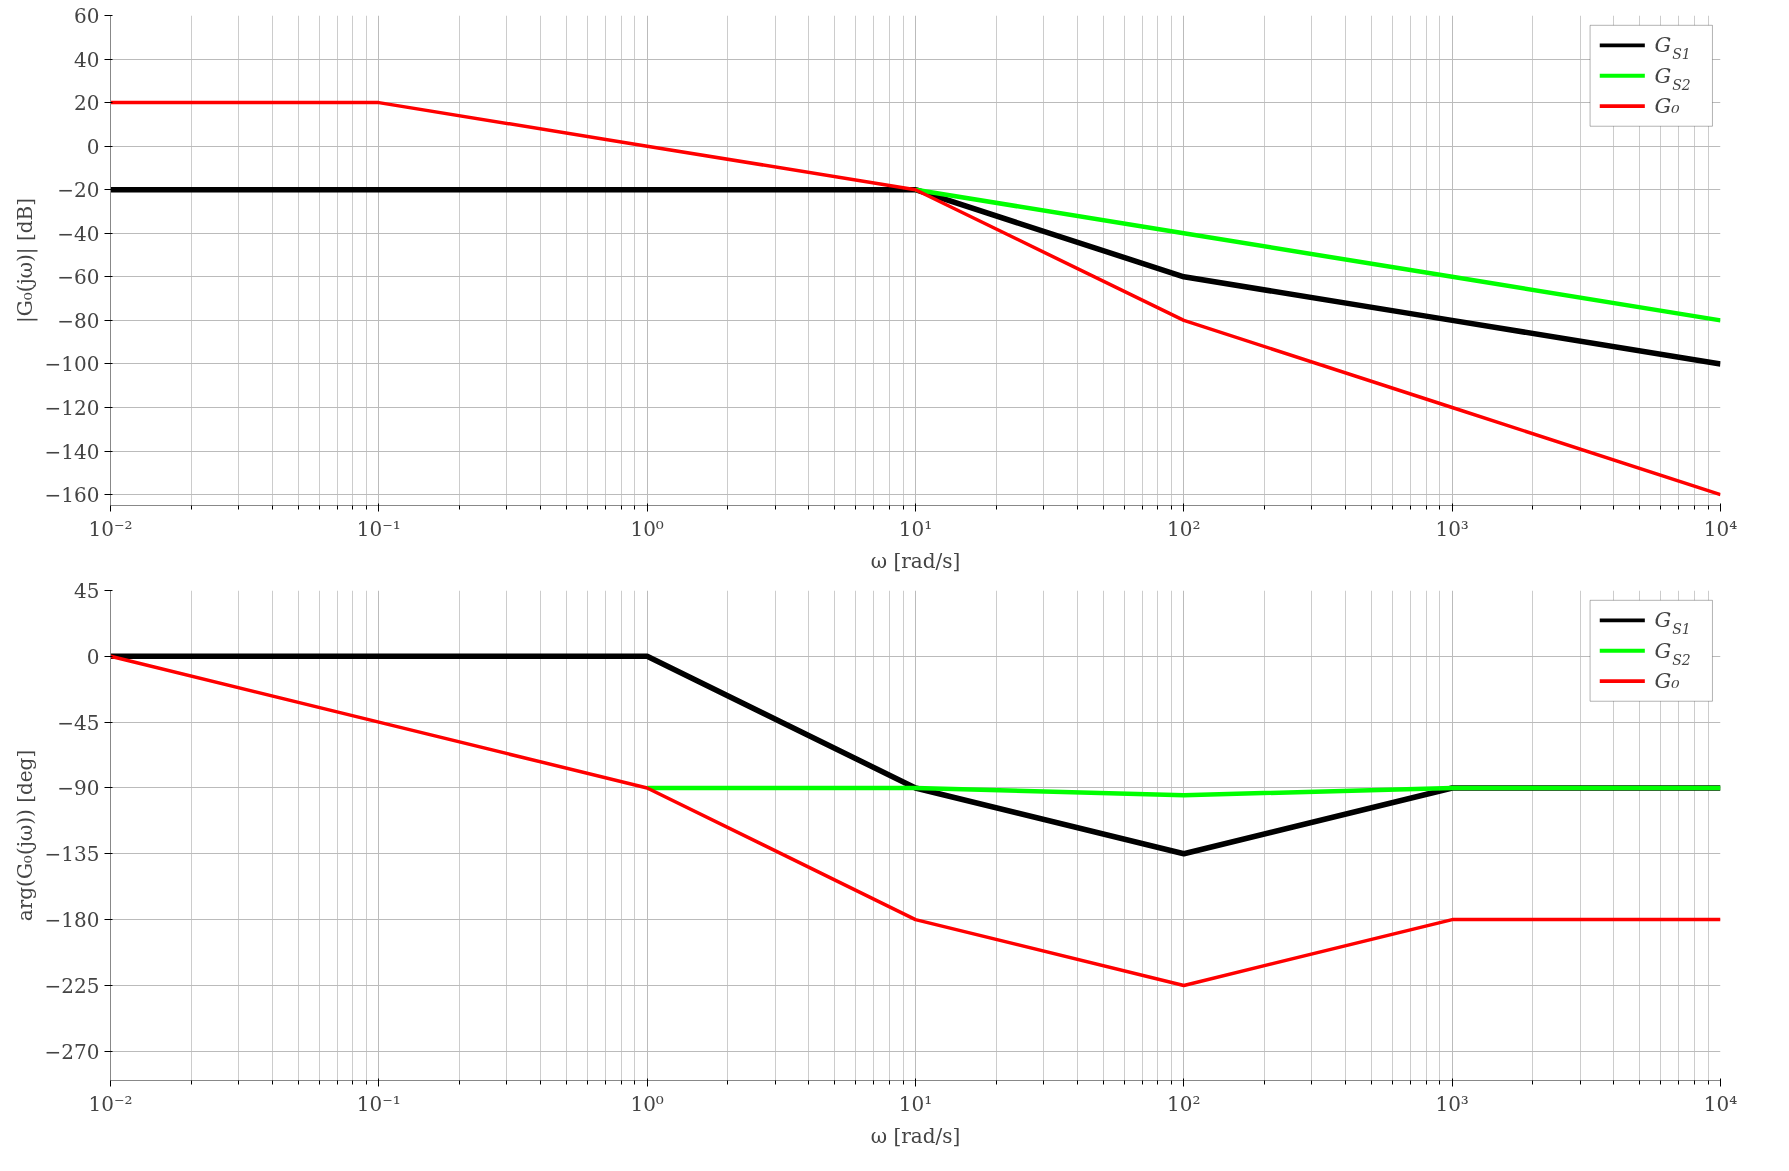 The image size is (1789, 1171). Describe the element at coordinates (72, 920) in the screenshot. I see `y-tick-label: −180` at that location.